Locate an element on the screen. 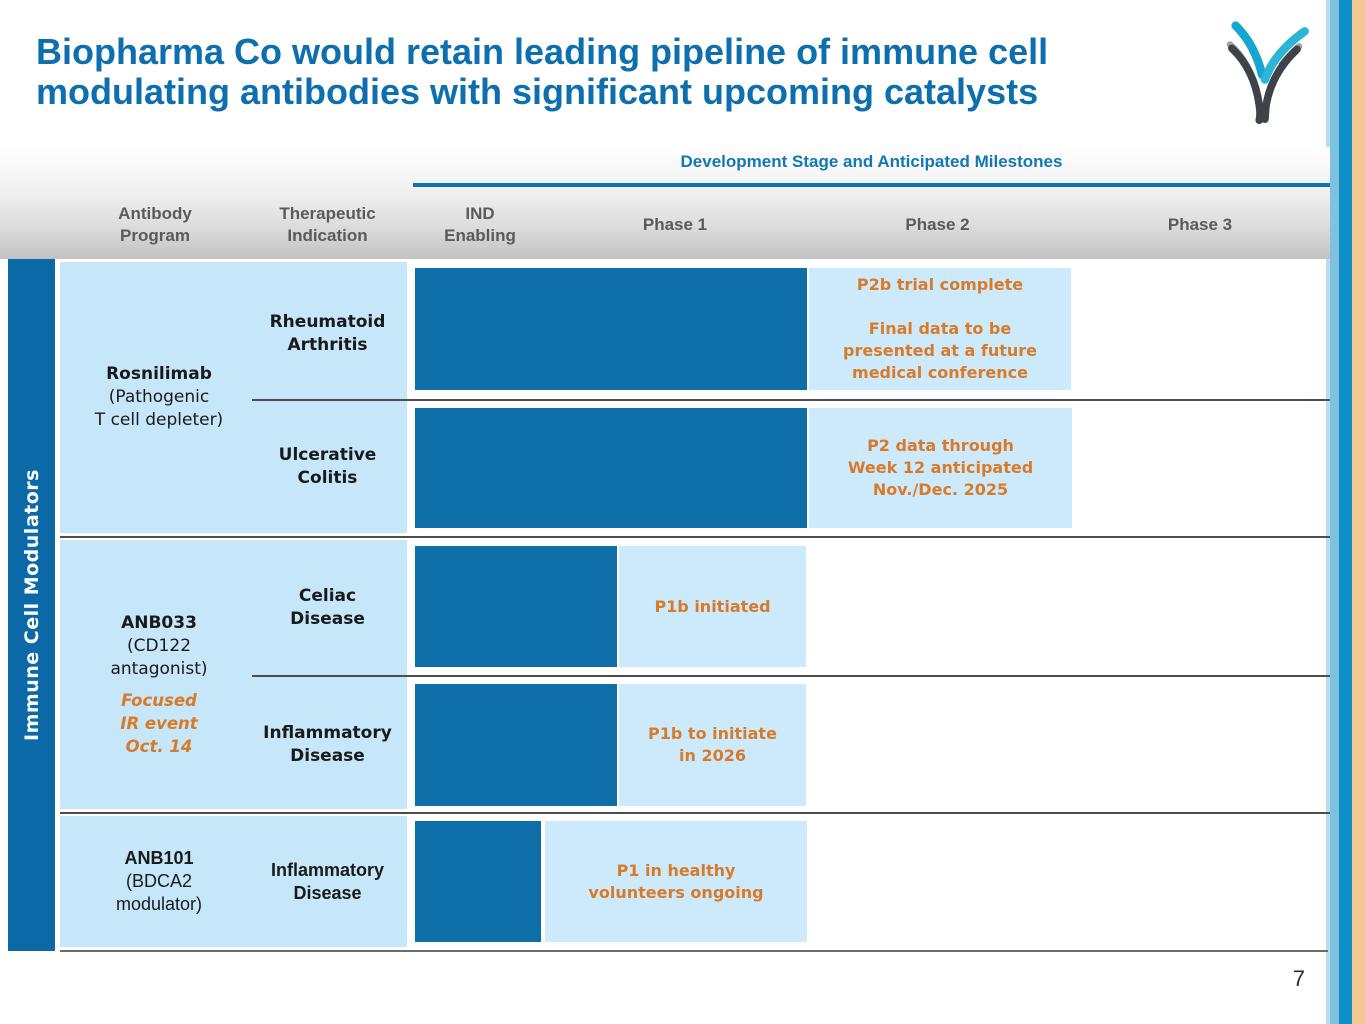  program-cell-anb101: ANB101 (BDCA2 modulator) is located at coordinates (233, 881).